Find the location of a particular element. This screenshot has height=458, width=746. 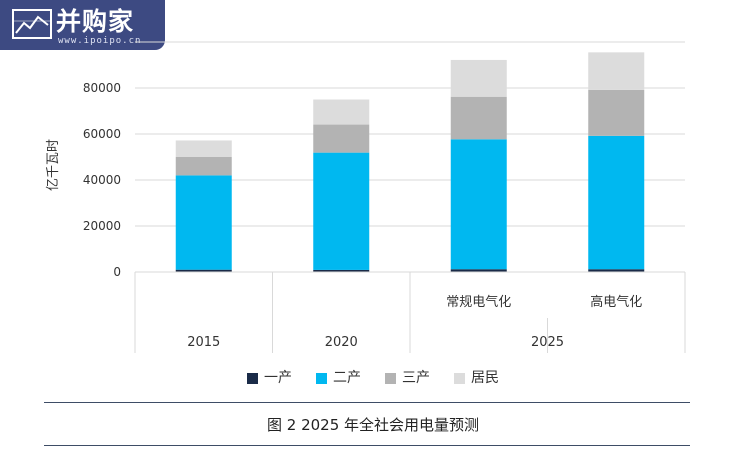

y-tick-label: 60000 is located at coordinates (102, 134).